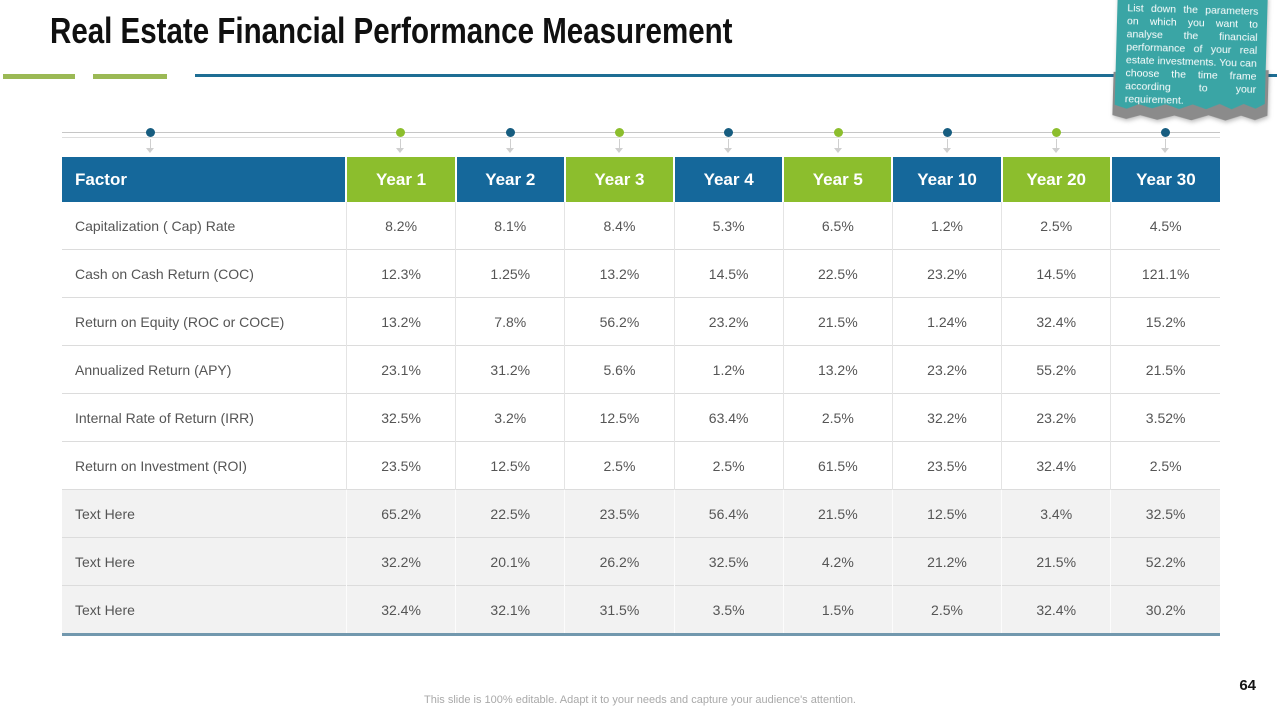  Describe the element at coordinates (946, 561) in the screenshot. I see `value-cell: 21.2%` at that location.